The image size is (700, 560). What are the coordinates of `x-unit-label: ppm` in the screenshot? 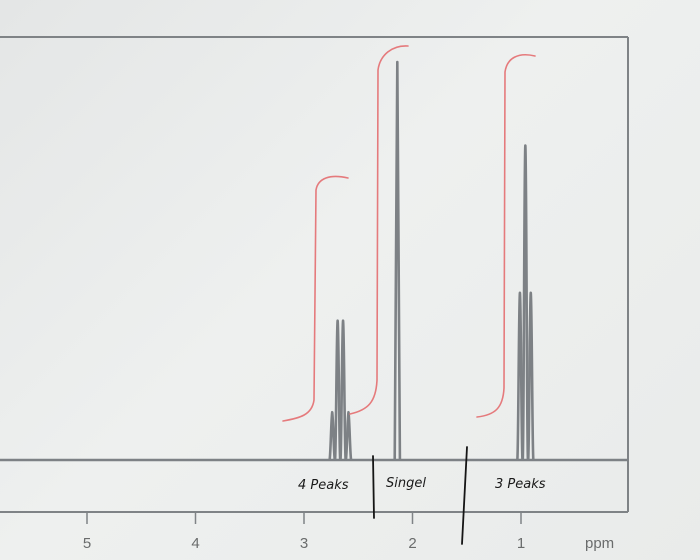 It's located at (599, 543).